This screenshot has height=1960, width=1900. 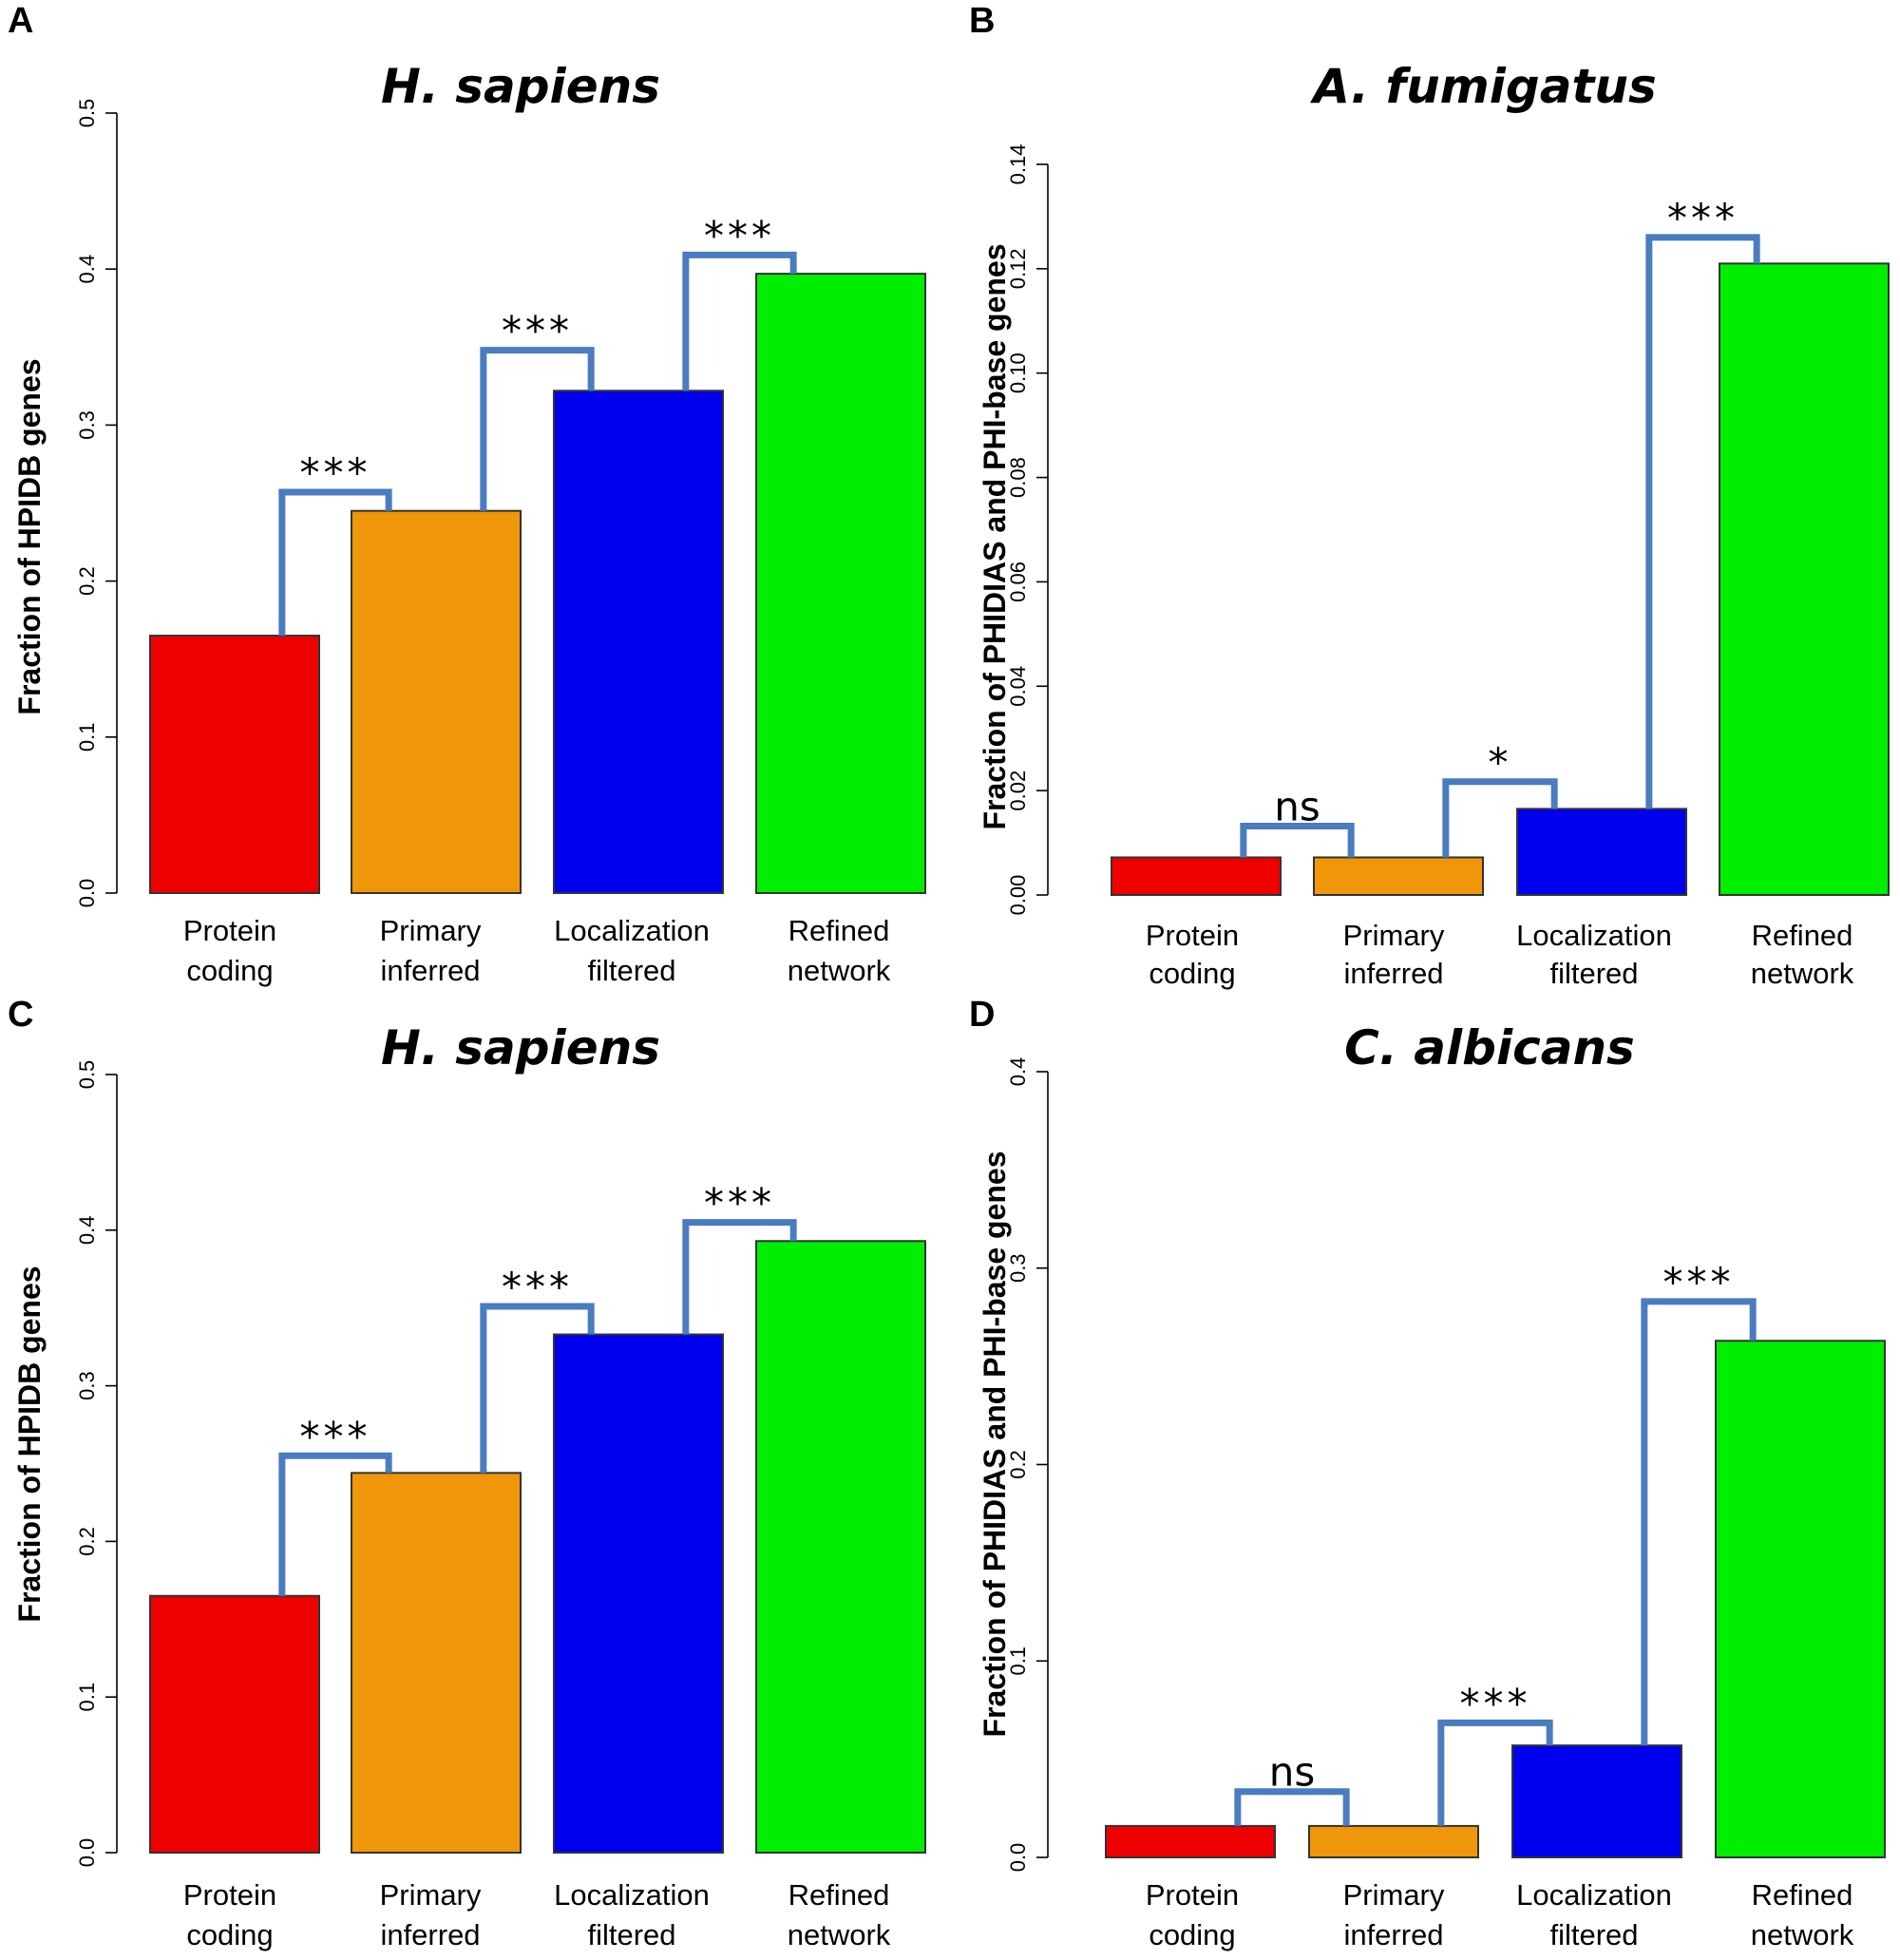 I want to click on y-tick-label: 0.06, so click(x=1018, y=581).